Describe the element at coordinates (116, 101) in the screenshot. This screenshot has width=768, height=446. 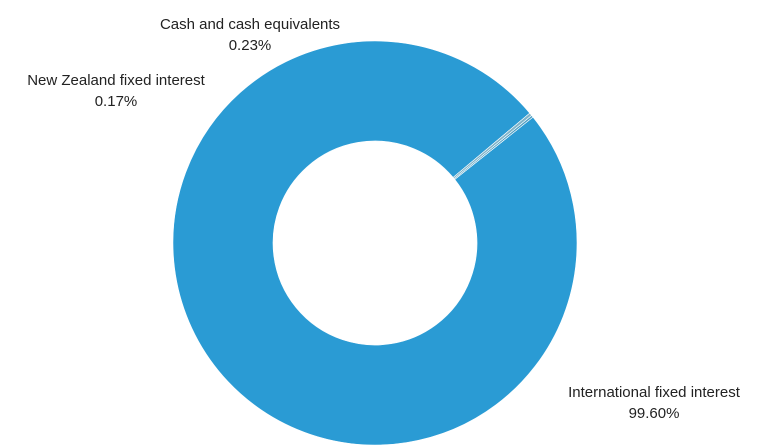
I see `slice-label-nz-value: 0.17%` at that location.